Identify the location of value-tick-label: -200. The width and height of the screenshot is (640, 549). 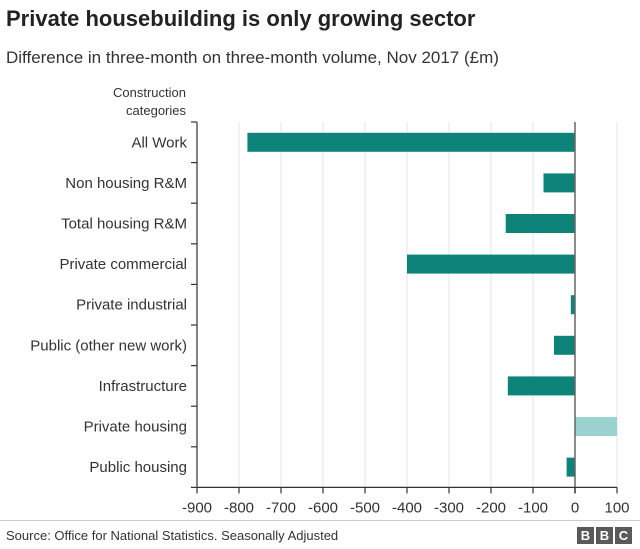
(491, 507).